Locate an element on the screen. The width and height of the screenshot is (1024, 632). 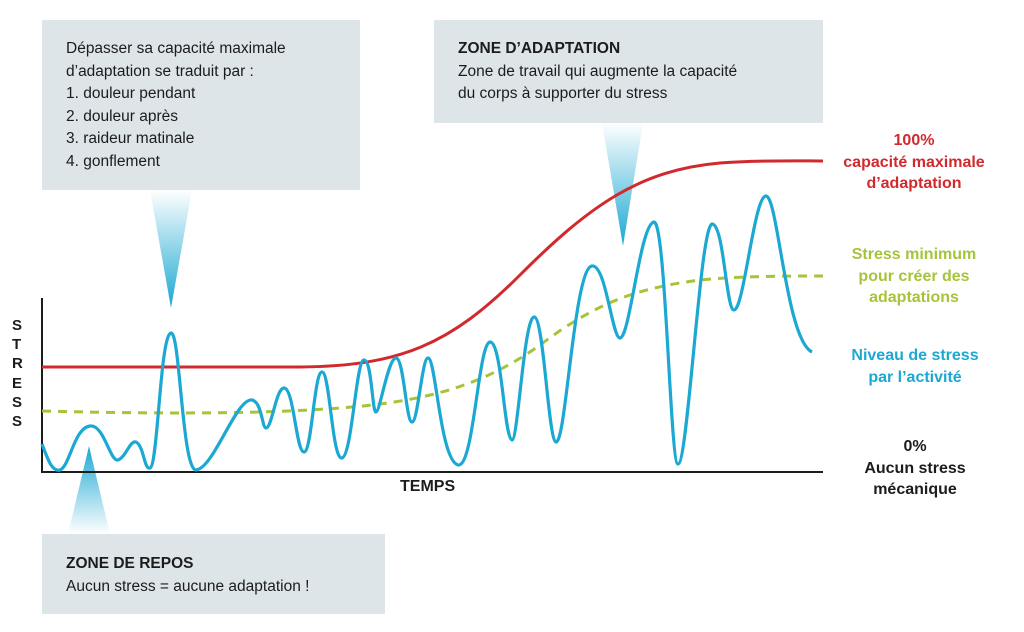
x-axis-label: TEMPS is located at coordinates (428, 486).